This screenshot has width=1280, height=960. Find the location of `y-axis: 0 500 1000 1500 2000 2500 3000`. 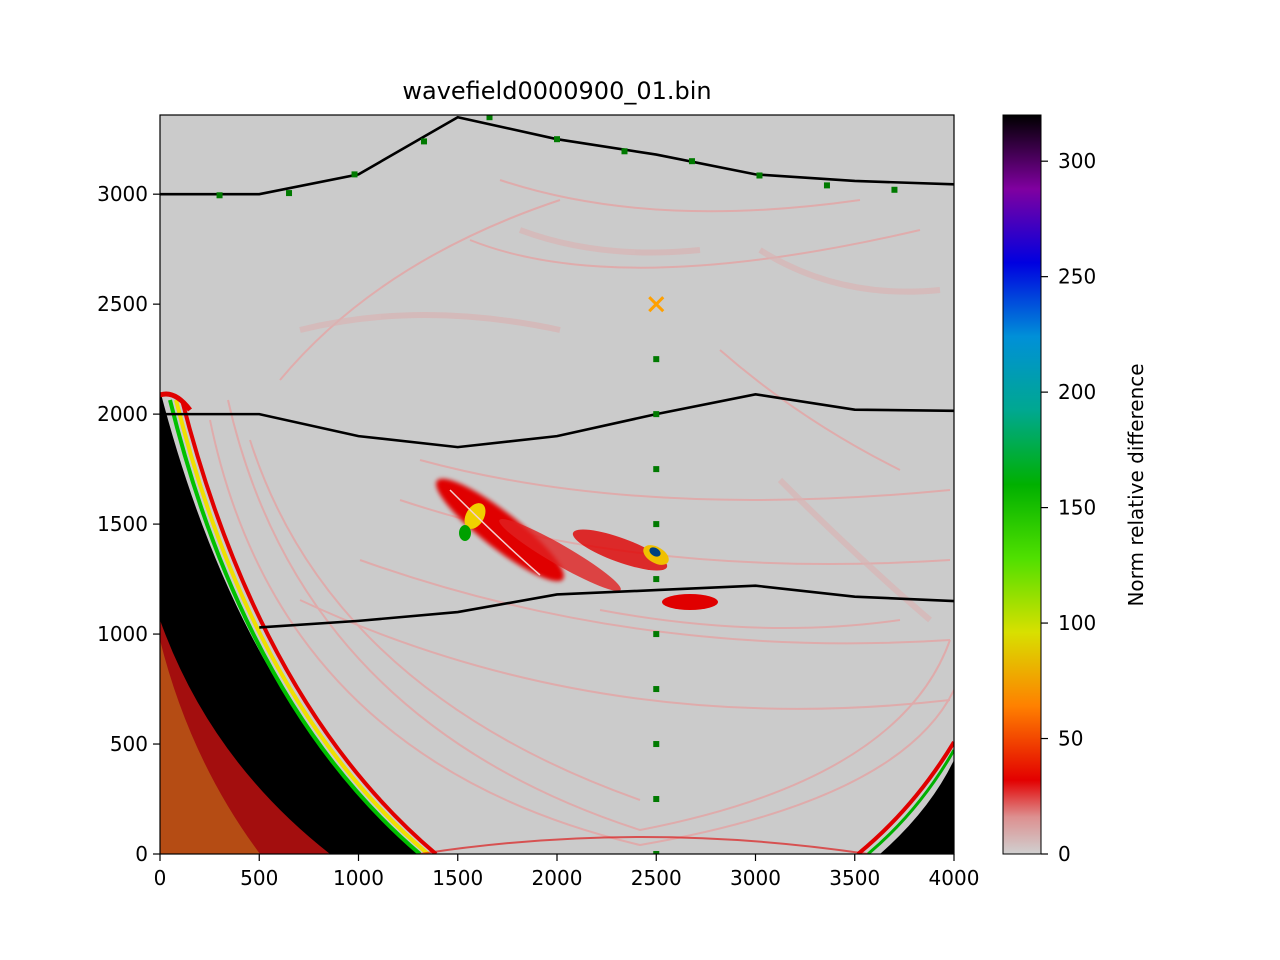

y-axis: 0 500 1000 1500 2000 2500 3000 is located at coordinates (128, 524).